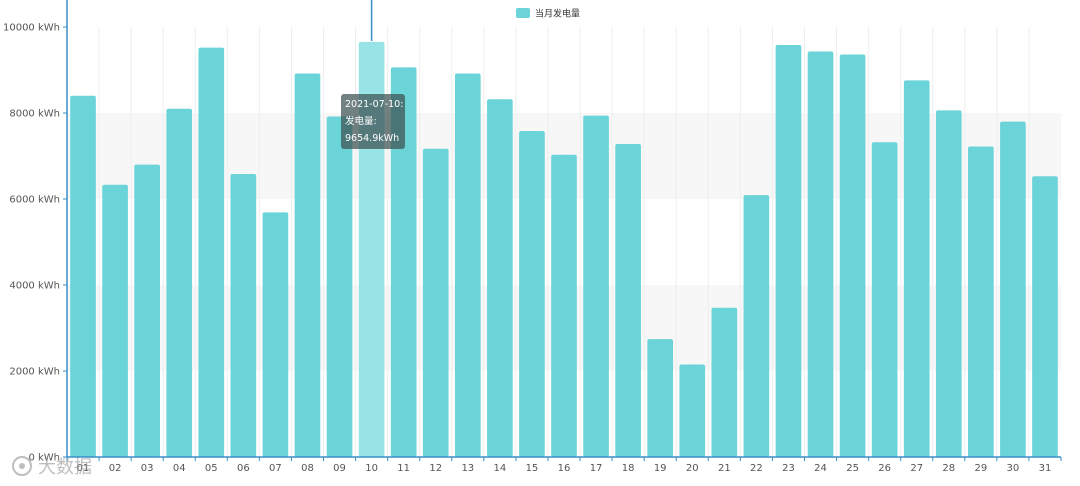  Describe the element at coordinates (34, 200) in the screenshot. I see `y-tick-label: 6000 kWh` at that location.